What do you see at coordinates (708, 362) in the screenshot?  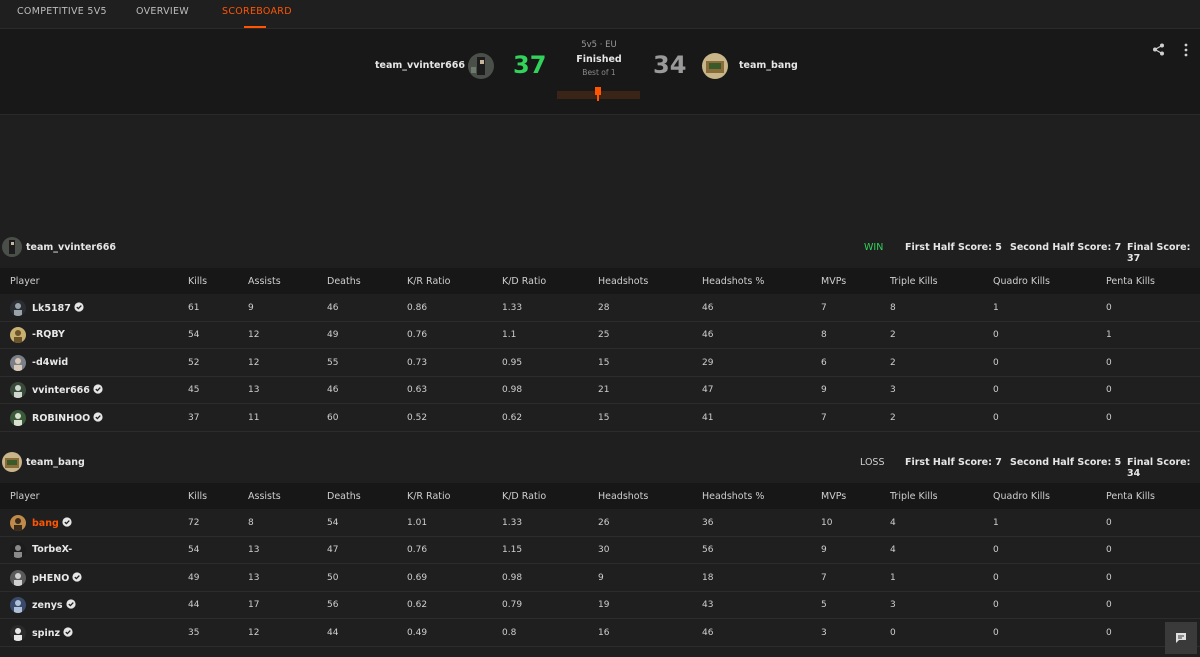 I see `stat-cell-headshots: 29` at bounding box center [708, 362].